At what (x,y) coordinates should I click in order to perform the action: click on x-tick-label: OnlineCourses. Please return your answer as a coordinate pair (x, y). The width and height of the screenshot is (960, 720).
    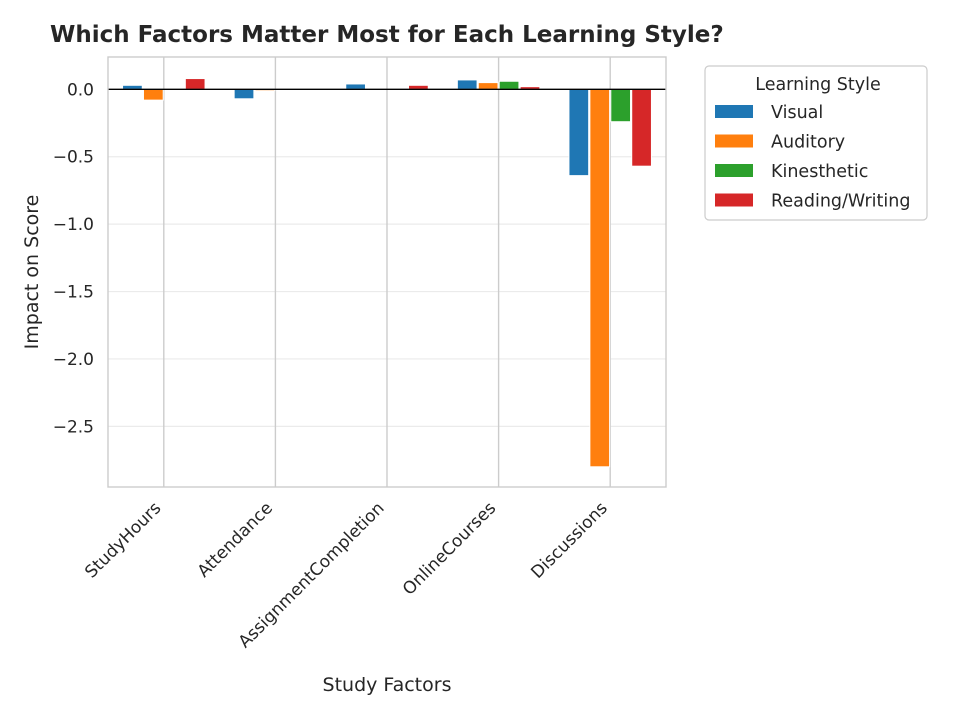
    Looking at the image, I should click on (449, 548).